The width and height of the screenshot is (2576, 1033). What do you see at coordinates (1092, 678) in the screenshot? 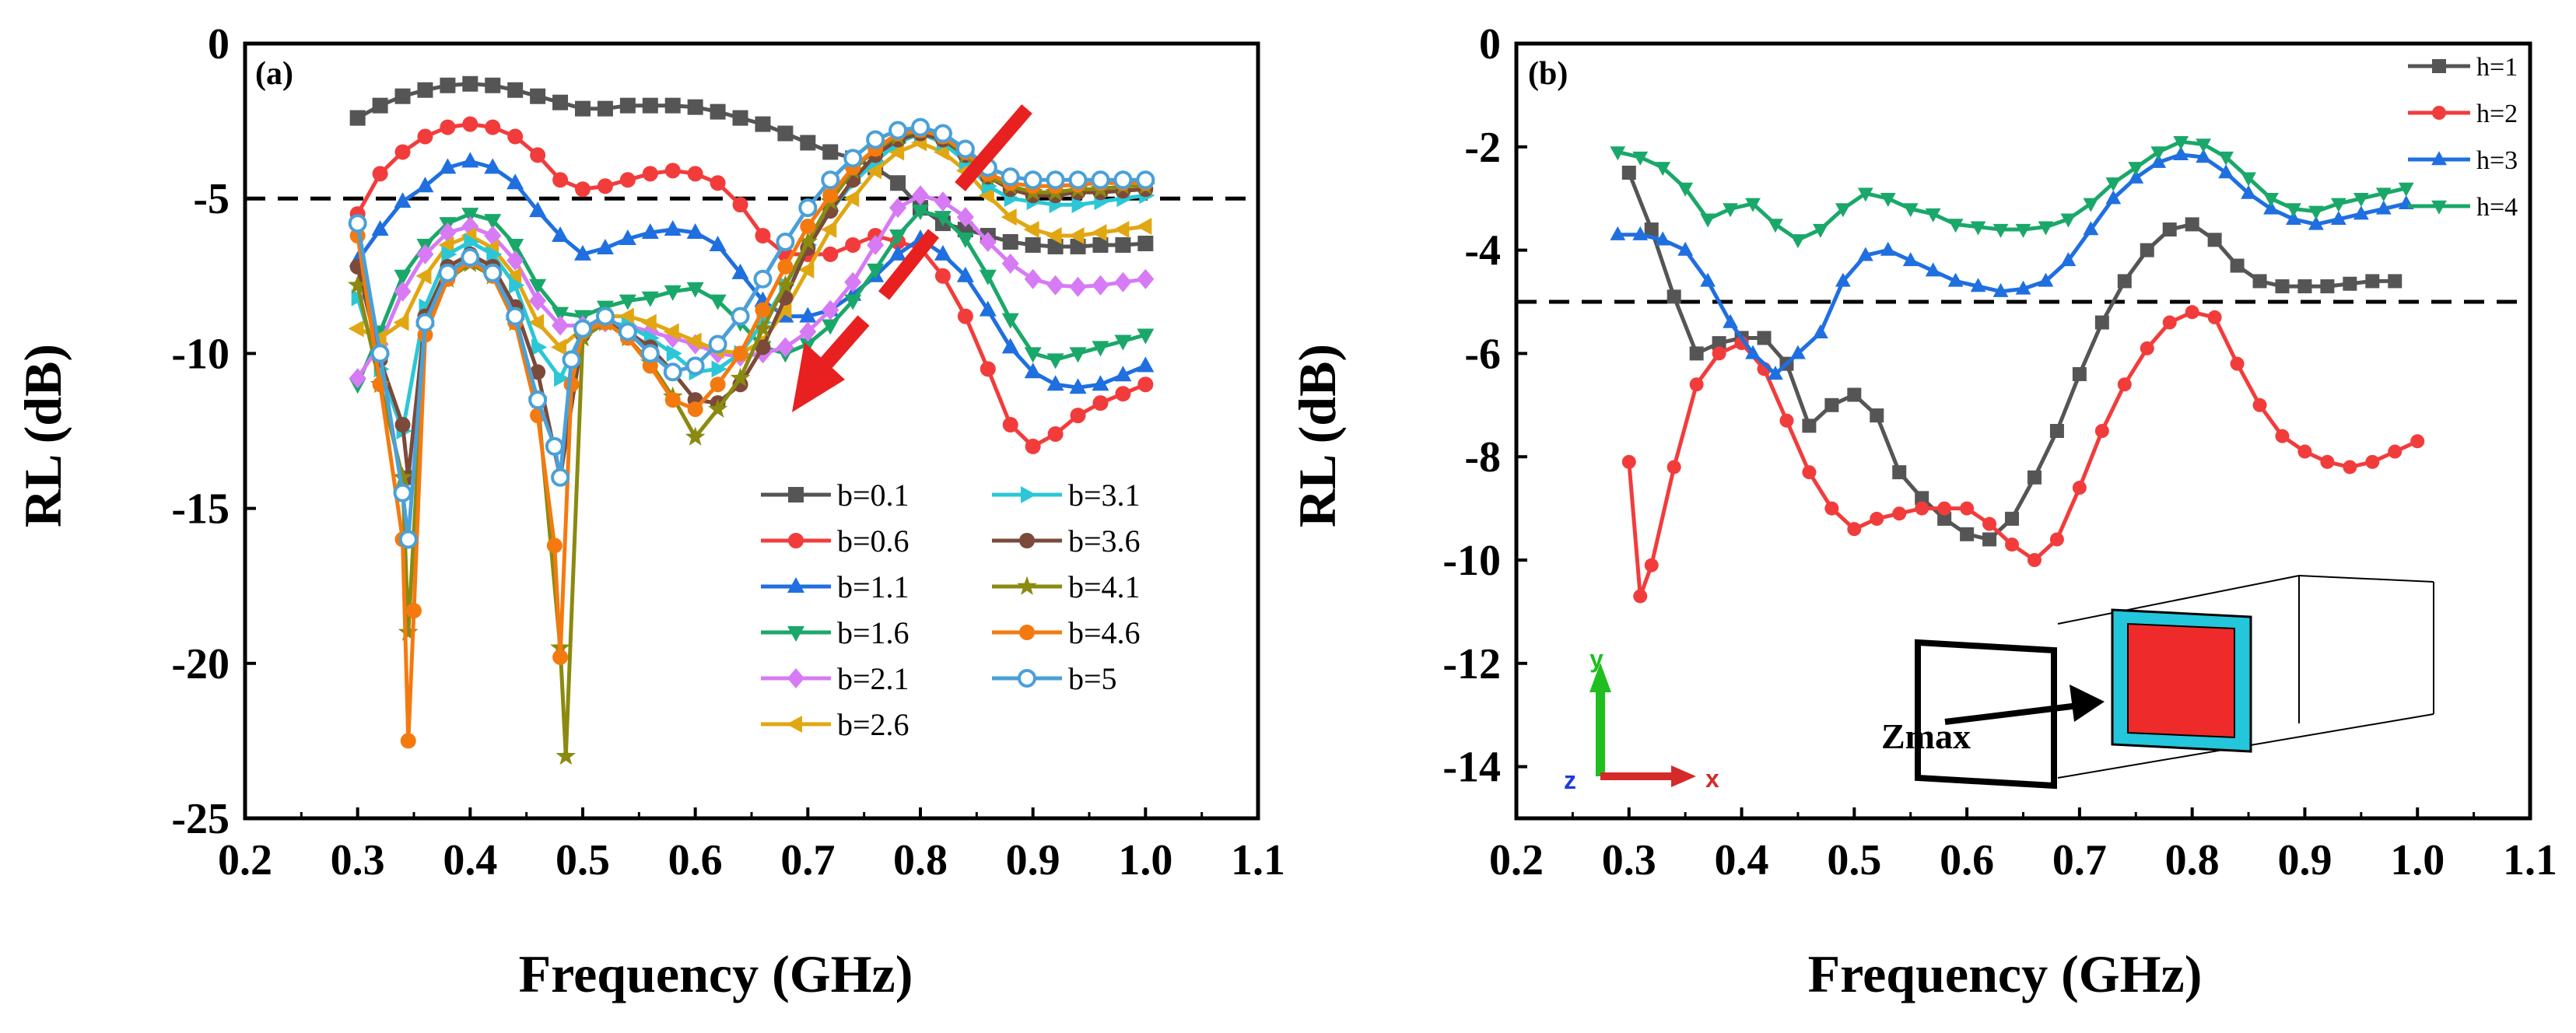
I see `legend-label: b=5` at bounding box center [1092, 678].